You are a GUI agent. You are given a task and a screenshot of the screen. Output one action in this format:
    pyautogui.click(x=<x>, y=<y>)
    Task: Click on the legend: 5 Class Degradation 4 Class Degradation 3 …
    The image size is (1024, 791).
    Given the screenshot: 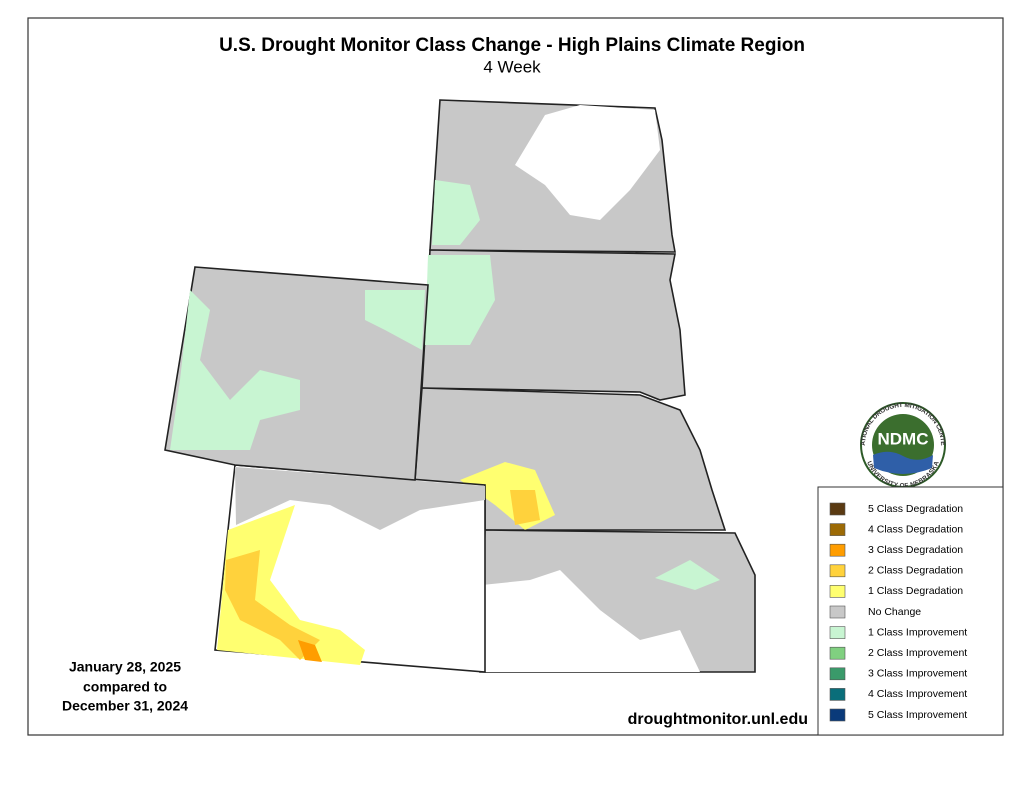 What is the action you would take?
    pyautogui.click(x=898, y=612)
    